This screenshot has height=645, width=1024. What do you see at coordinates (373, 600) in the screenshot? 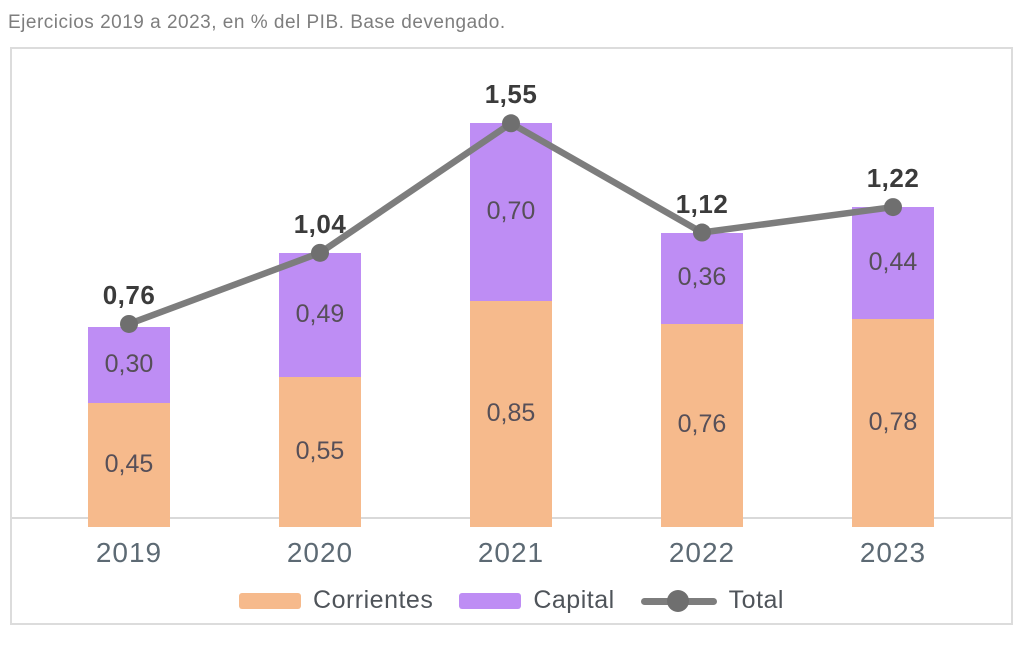
I see `legend-label-corrientes: Corrientes` at bounding box center [373, 600].